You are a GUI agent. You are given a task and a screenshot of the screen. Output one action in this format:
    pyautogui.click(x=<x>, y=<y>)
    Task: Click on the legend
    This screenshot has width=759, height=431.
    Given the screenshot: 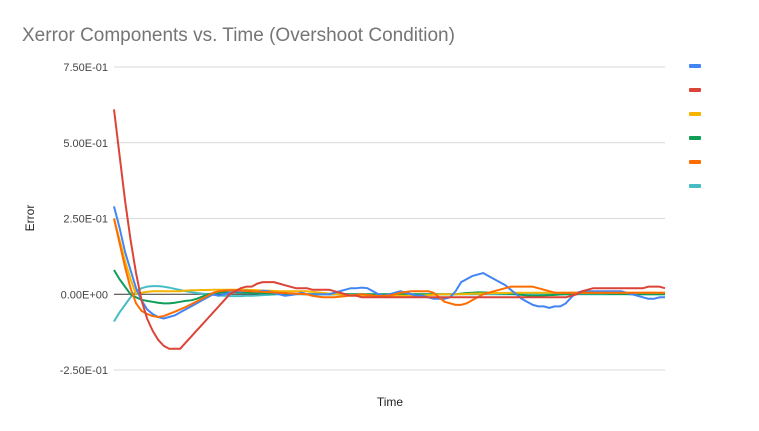 What is the action you would take?
    pyautogui.click(x=695, y=126)
    